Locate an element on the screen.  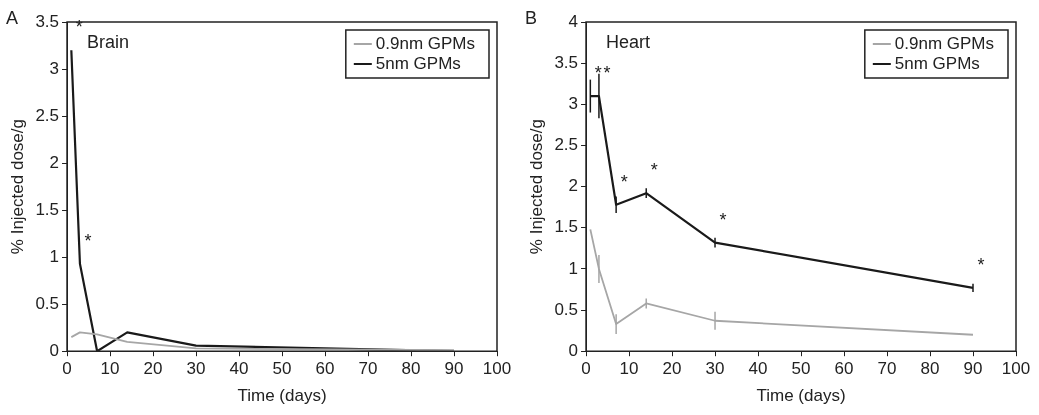
text: B is located at coordinates (531, 17).